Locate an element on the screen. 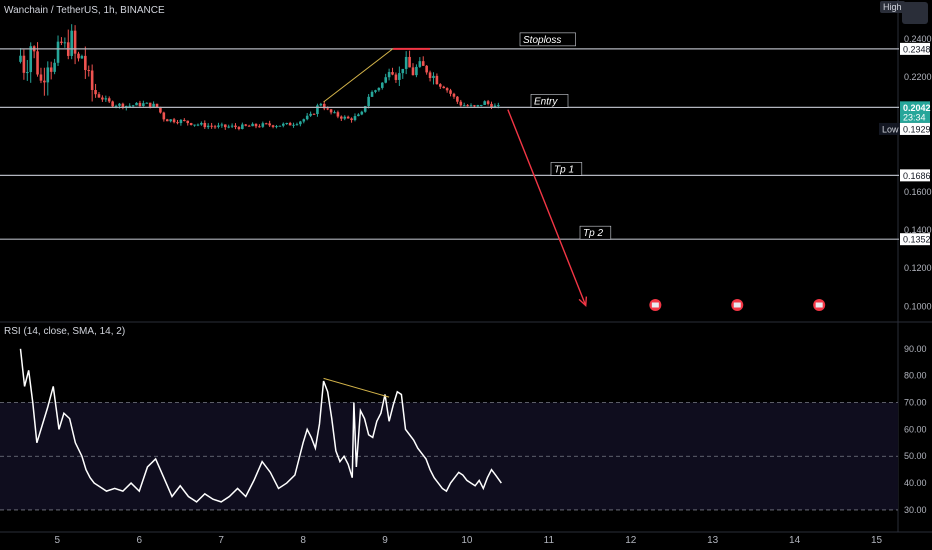 This screenshot has width=932, height=550. price-tick-label: 0.2200 is located at coordinates (918, 77).